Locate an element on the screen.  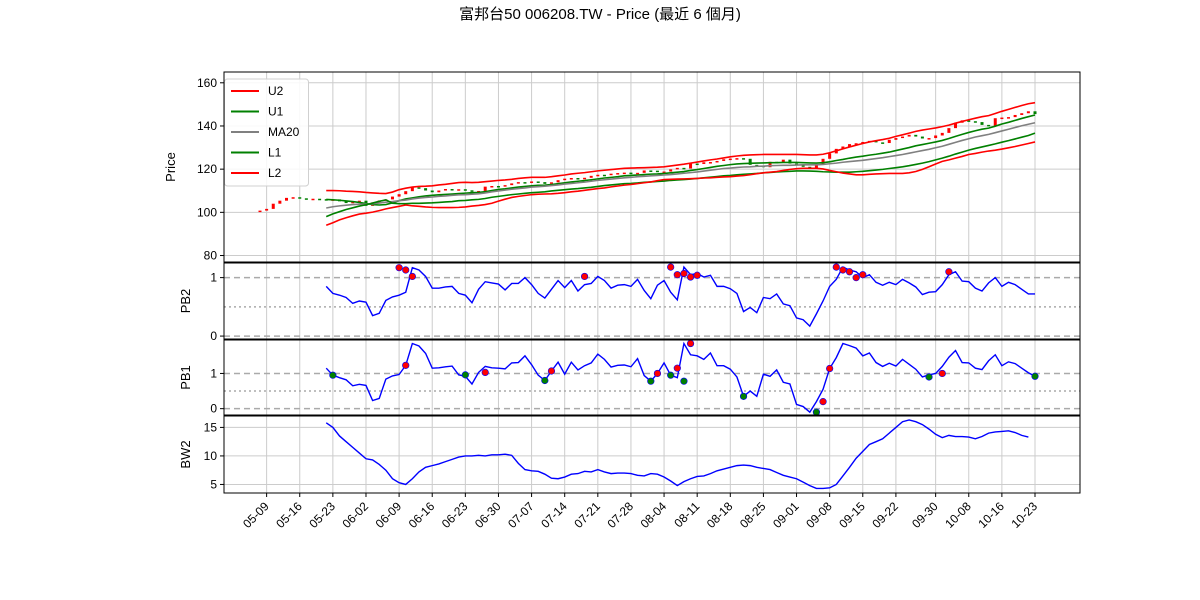
x-tick-label: 10-23 is located at coordinates (1025, 515).